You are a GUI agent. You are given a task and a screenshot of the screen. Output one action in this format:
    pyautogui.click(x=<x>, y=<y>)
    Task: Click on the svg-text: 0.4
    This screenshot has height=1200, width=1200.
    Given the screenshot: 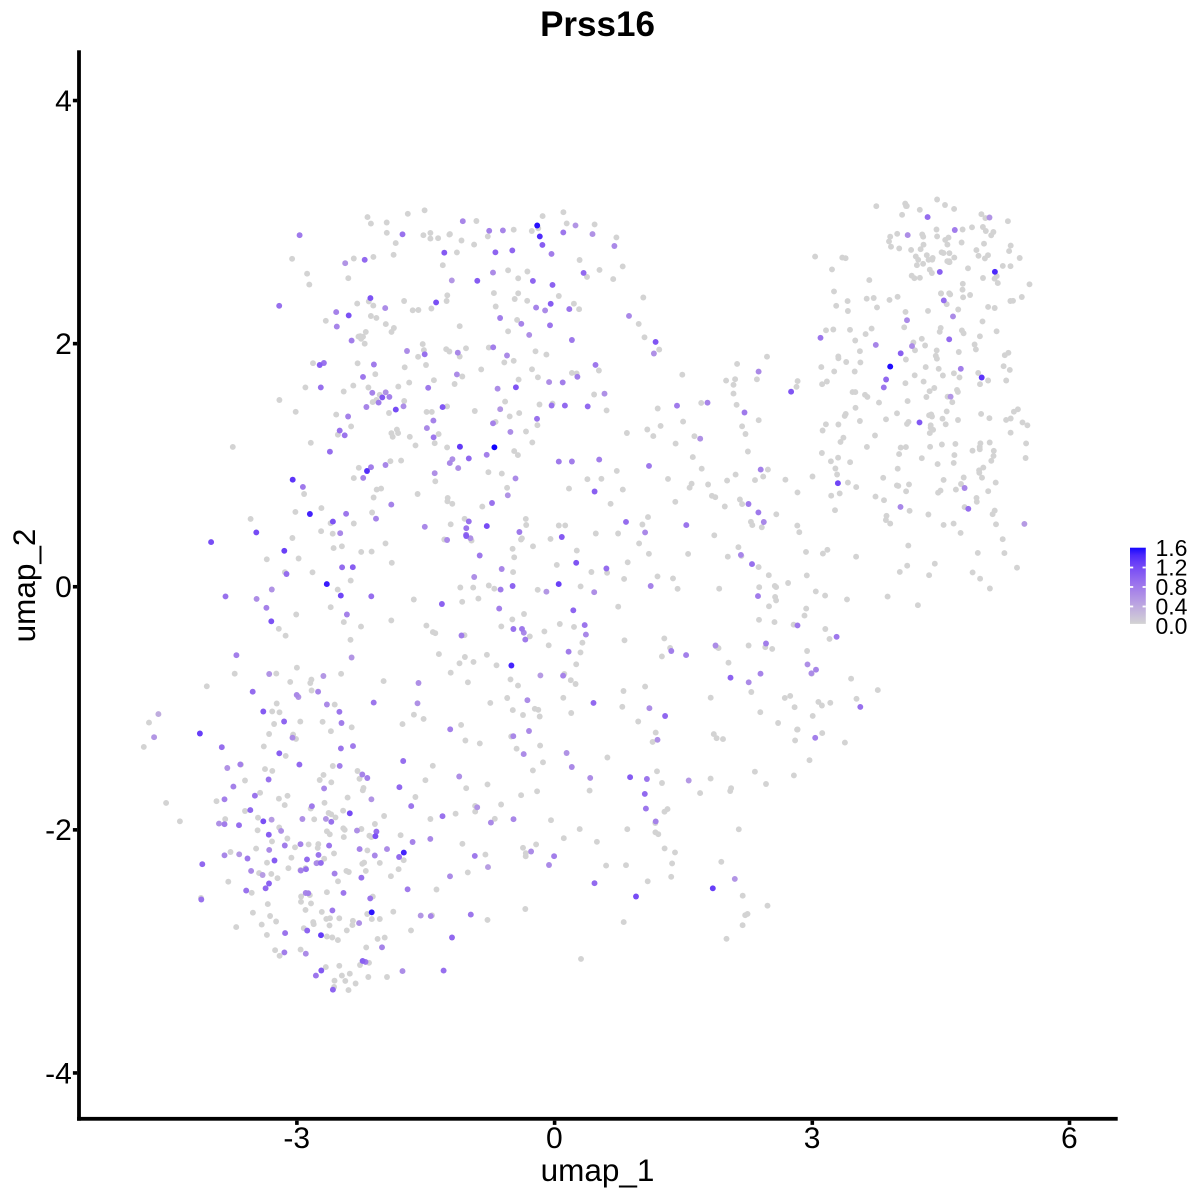 What is the action you would take?
    pyautogui.click(x=1172, y=607)
    